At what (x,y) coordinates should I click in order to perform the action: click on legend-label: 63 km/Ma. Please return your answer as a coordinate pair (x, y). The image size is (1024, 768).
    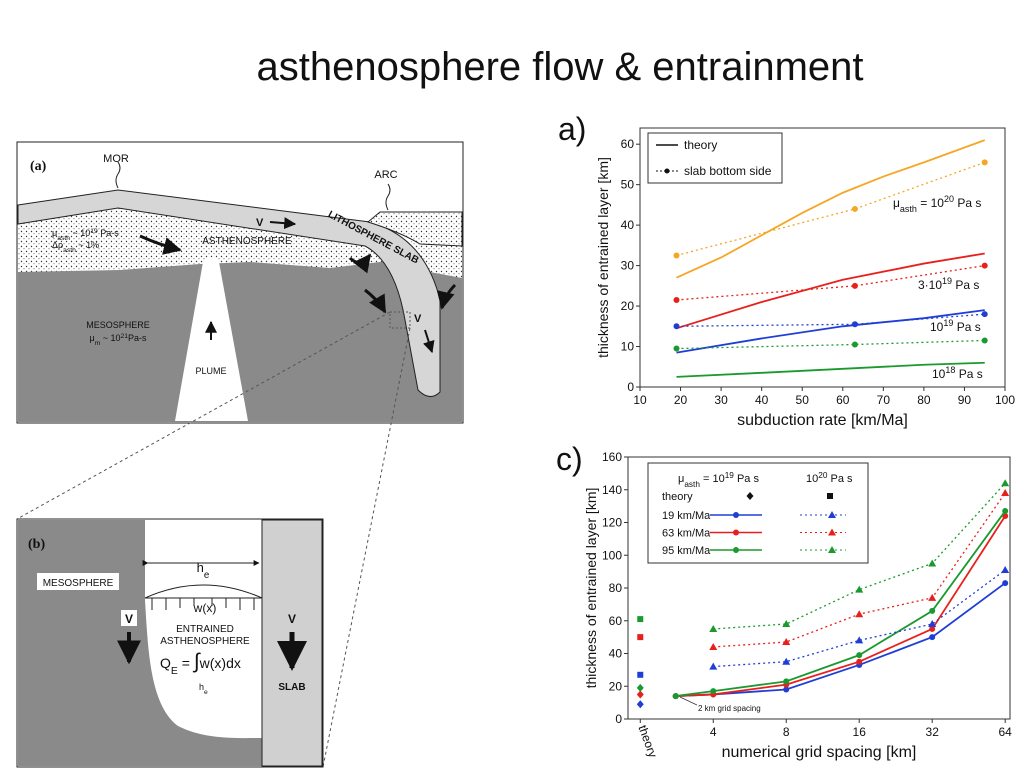
    Looking at the image, I should click on (686, 534).